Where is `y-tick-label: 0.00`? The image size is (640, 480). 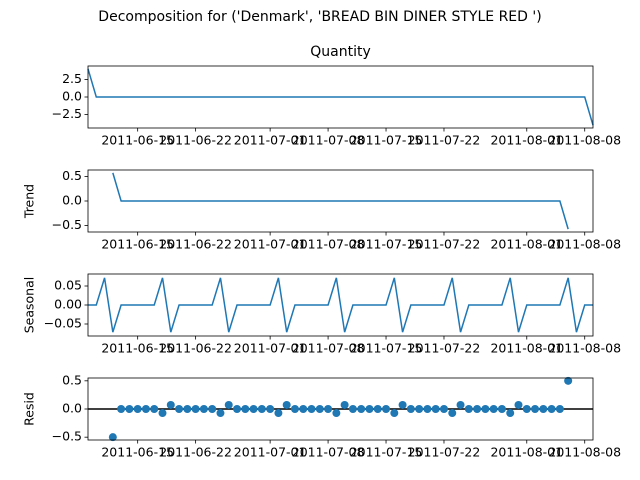 y-tick-label: 0.00 is located at coordinates (68, 304).